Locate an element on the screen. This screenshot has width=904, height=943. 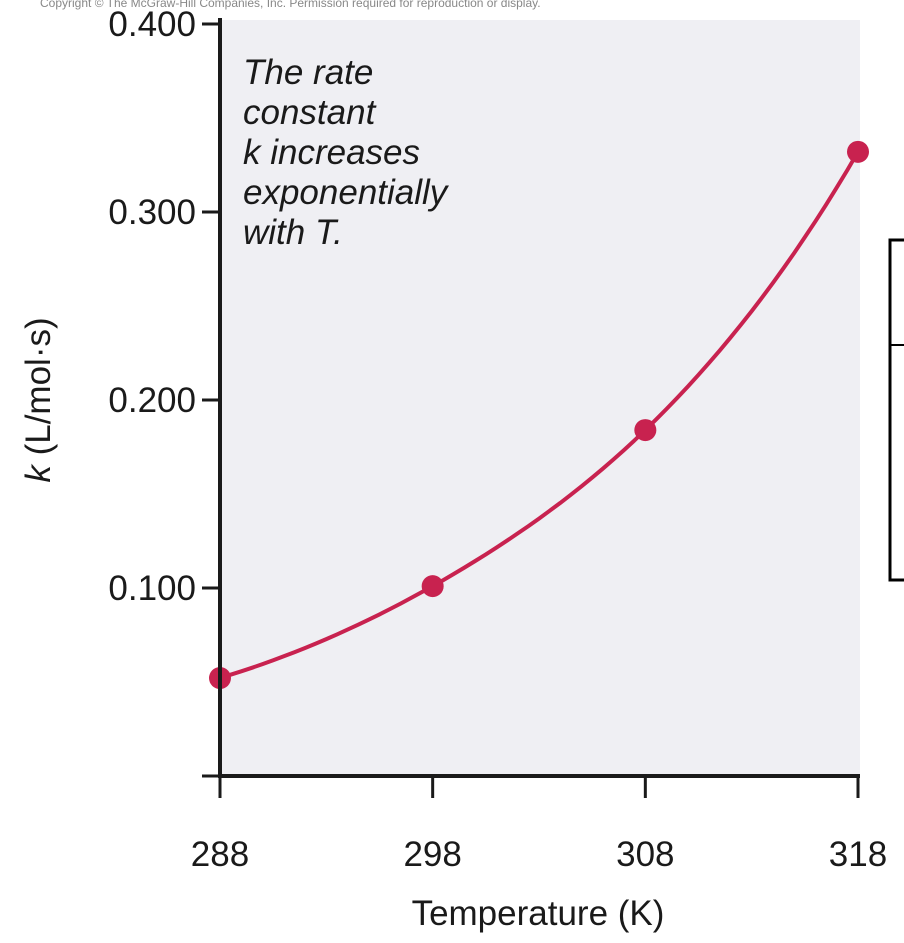
x-tick-label: 308 is located at coordinates (645, 854).